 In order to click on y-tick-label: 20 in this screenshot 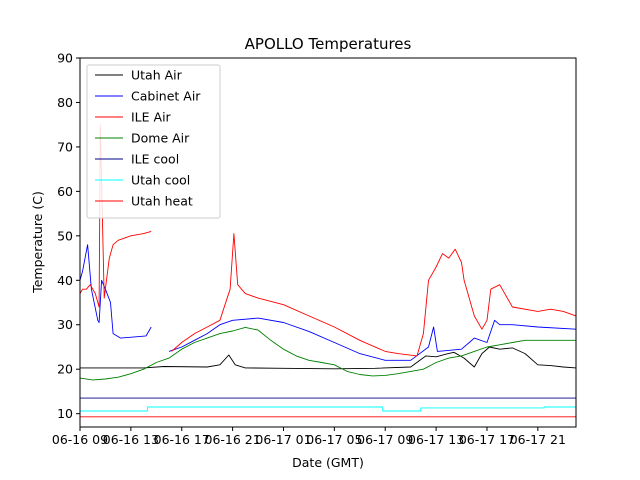, I will do `click(65, 369)`.